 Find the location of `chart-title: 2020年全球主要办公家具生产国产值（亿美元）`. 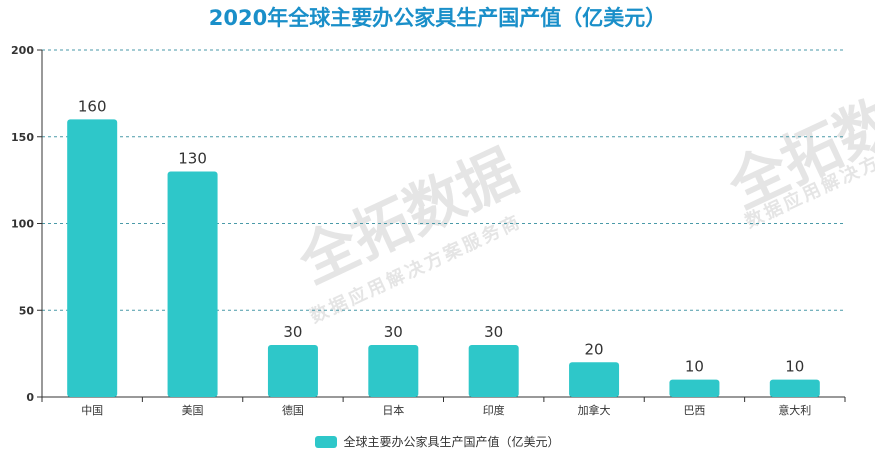

chart-title: 2020年全球主要办公家具生产国产值（亿美元） is located at coordinates (437, 18).